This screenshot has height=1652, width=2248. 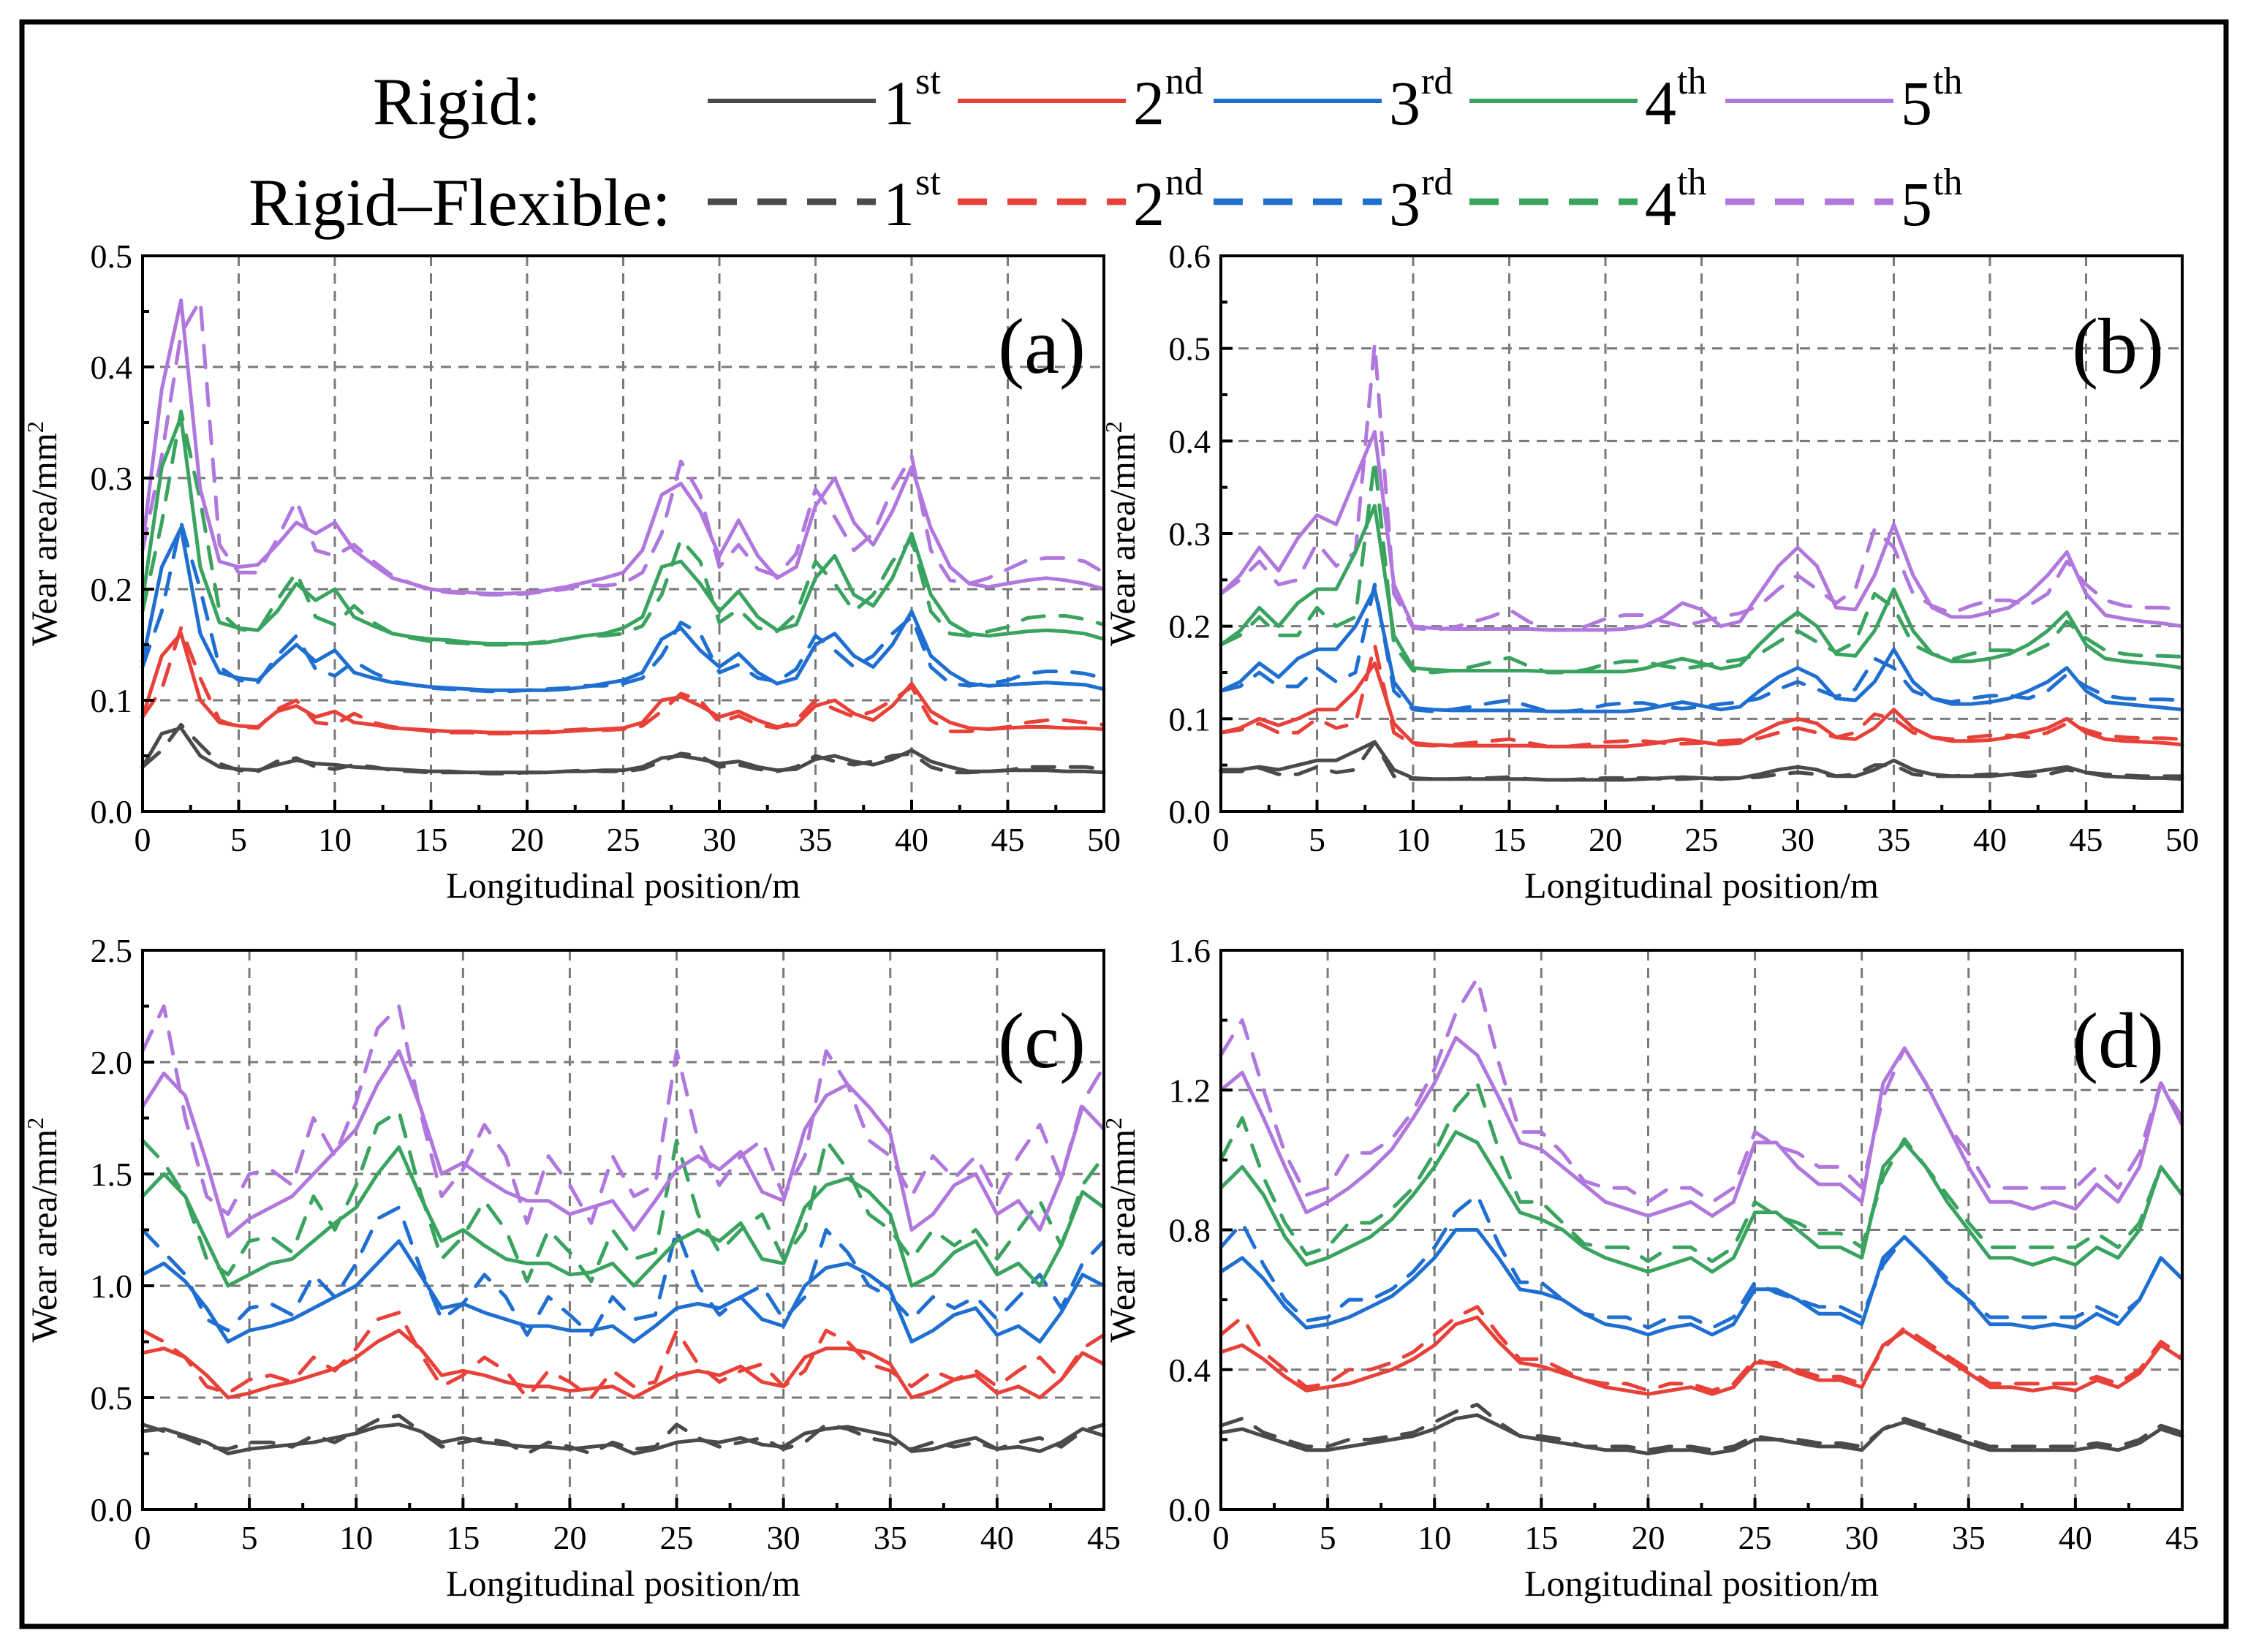 I want to click on panel-c-y-tick-label-1: 0.5, so click(x=112, y=1398).